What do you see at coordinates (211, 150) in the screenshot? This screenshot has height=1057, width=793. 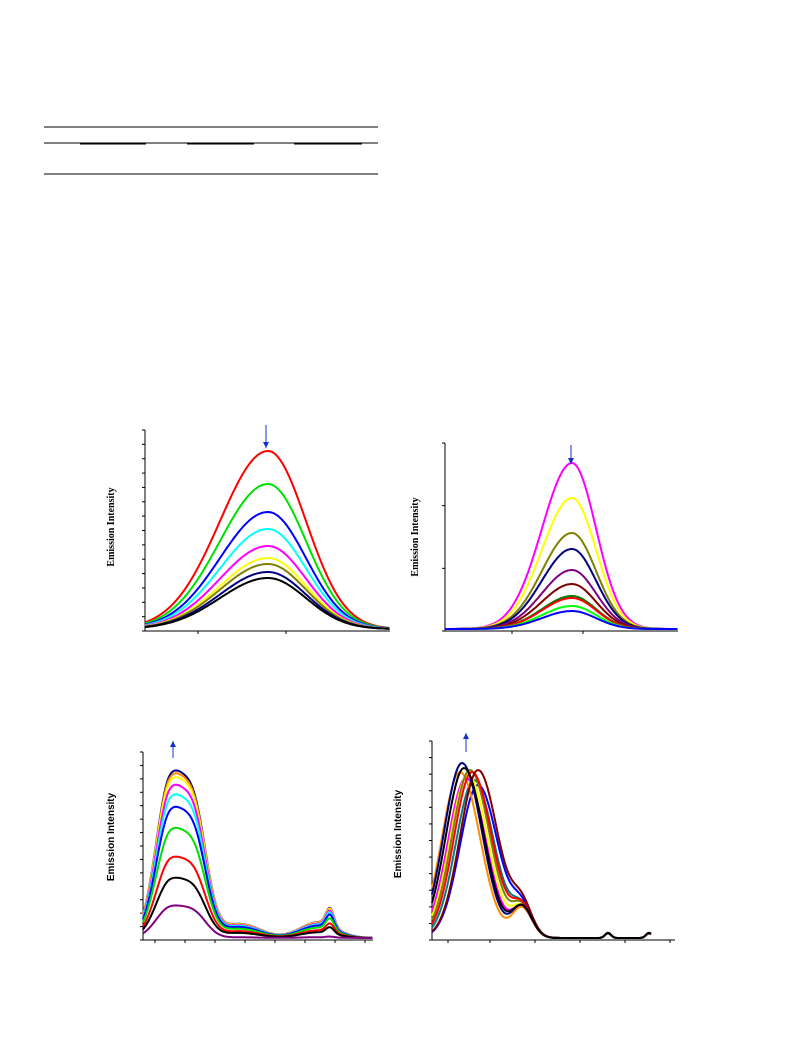 I see `table-rules` at bounding box center [211, 150].